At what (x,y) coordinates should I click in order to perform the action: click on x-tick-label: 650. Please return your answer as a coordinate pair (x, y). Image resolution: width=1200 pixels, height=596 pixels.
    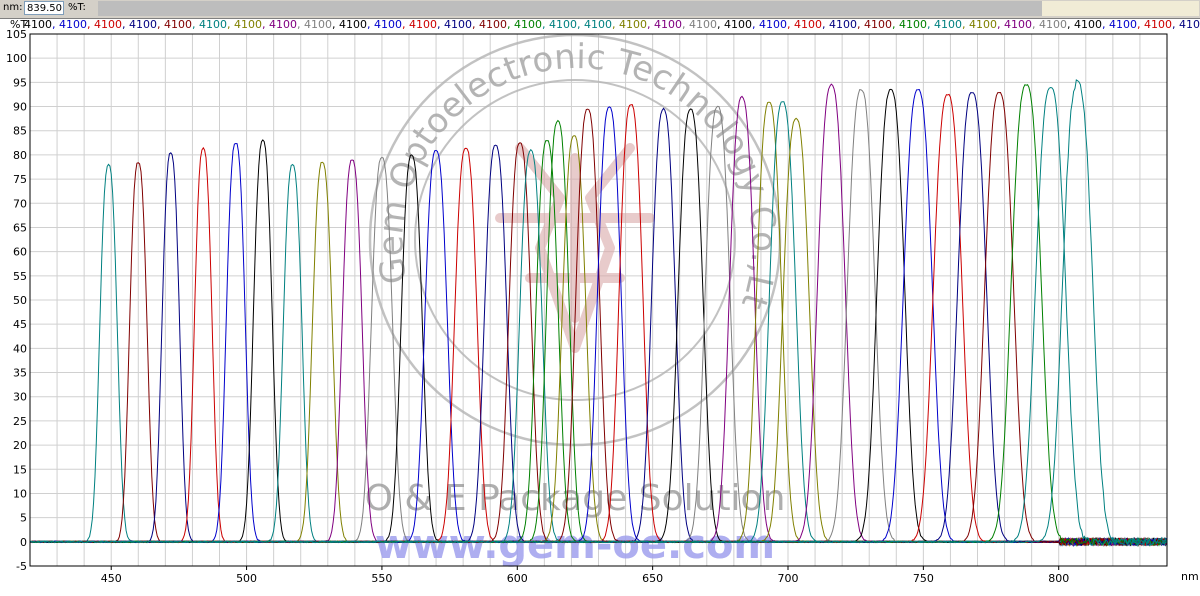
    Looking at the image, I should click on (652, 578).